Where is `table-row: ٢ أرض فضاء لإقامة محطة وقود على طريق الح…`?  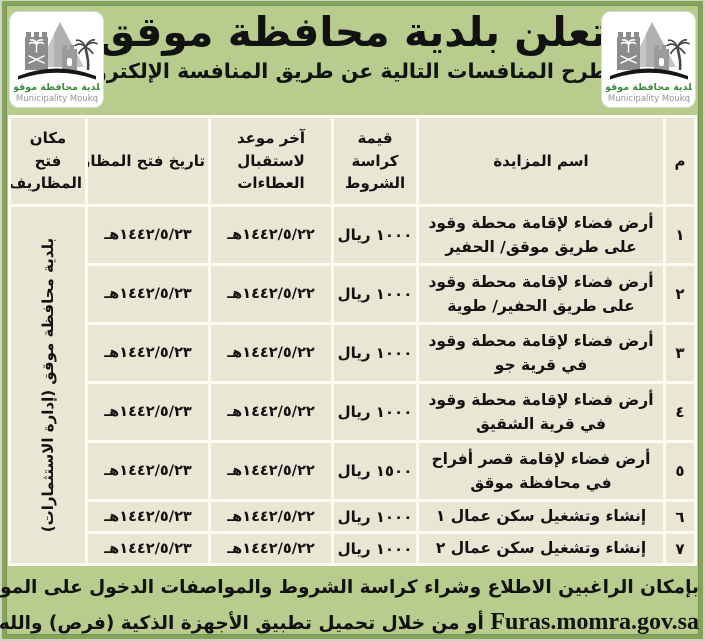 table-row: ٢ أرض فضاء لإقامة محطة وقود على طريق الح… is located at coordinates (352, 294).